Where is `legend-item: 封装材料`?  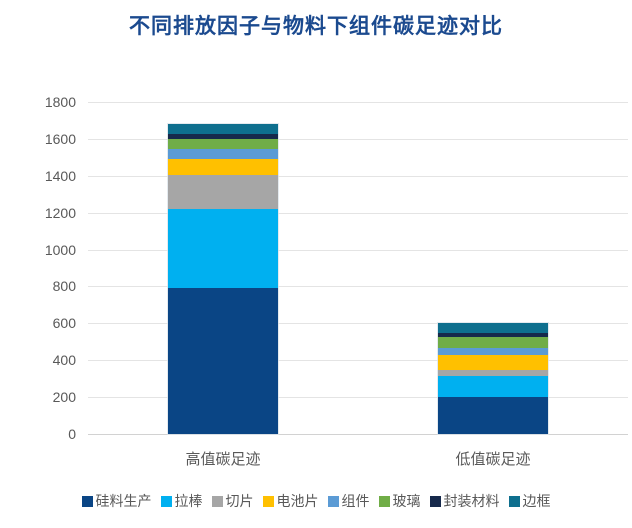 legend-item: 封装材料 is located at coordinates (464, 501).